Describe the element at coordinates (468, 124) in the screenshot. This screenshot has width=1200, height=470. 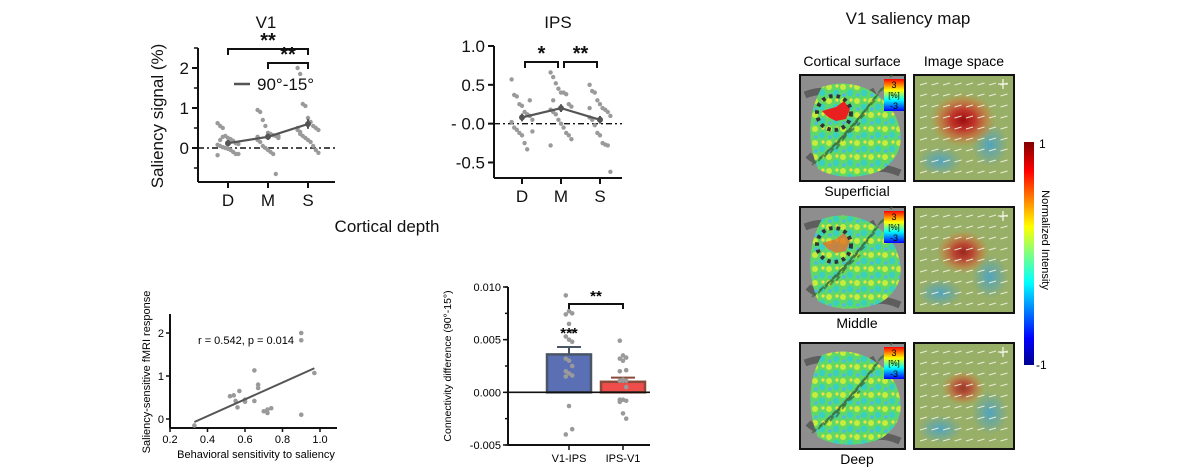
I see `y-tick-label: - 0.0` at that location.